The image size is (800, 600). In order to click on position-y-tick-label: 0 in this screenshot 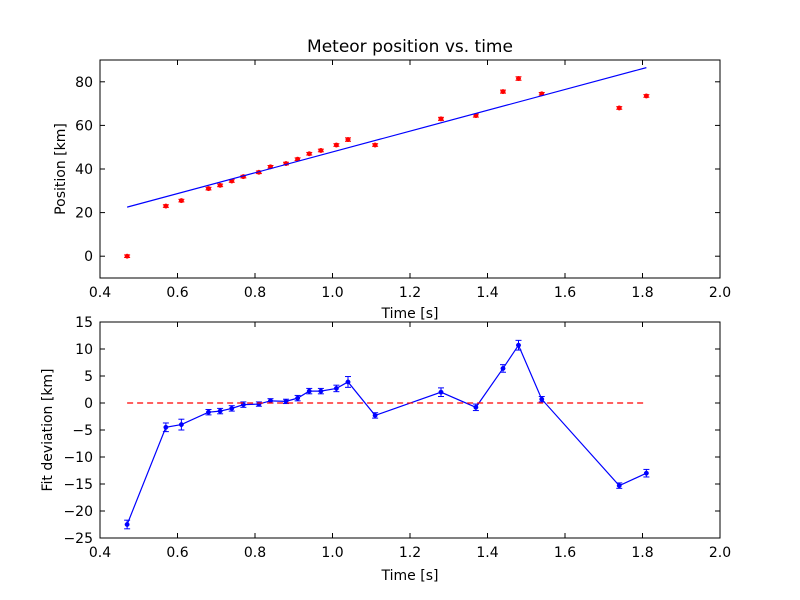, I will do `click(88, 257)`.